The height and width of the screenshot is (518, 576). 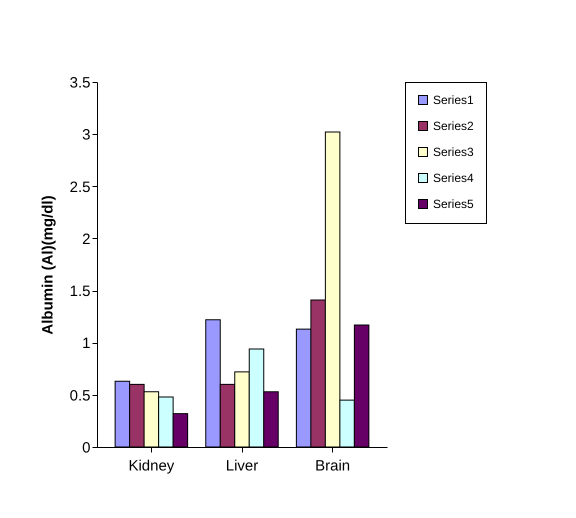 What do you see at coordinates (86, 448) in the screenshot?
I see `y-tick-label: 0` at bounding box center [86, 448].